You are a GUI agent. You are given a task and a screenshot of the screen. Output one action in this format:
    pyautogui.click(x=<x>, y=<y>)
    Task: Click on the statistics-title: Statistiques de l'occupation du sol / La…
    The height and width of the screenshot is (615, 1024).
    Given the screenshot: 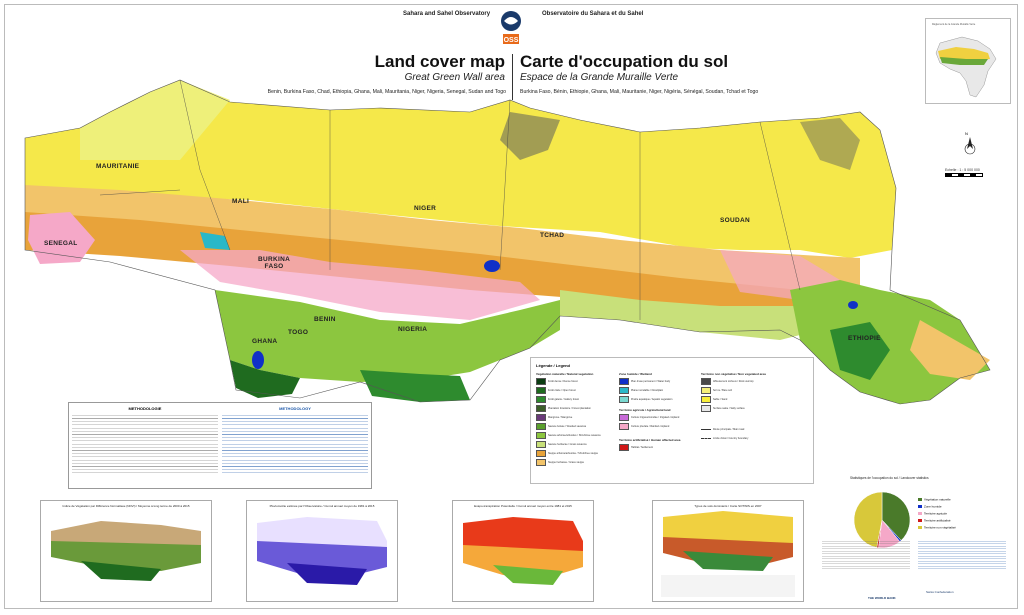 What is the action you would take?
    pyautogui.click(x=889, y=478)
    